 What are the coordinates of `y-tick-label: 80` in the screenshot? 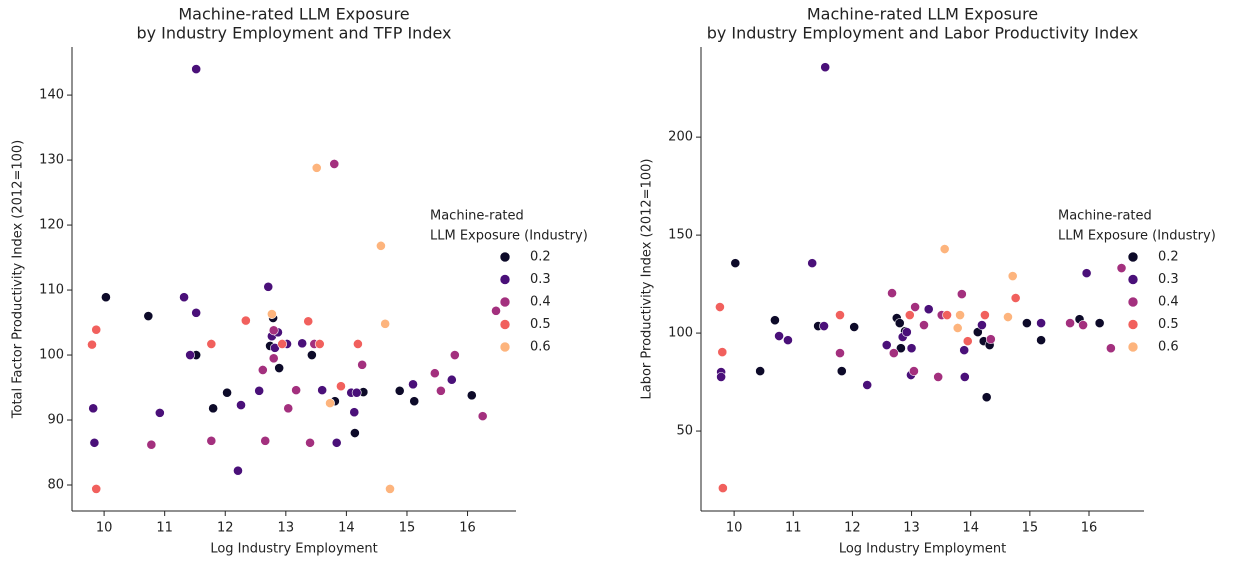 It's located at (55, 485).